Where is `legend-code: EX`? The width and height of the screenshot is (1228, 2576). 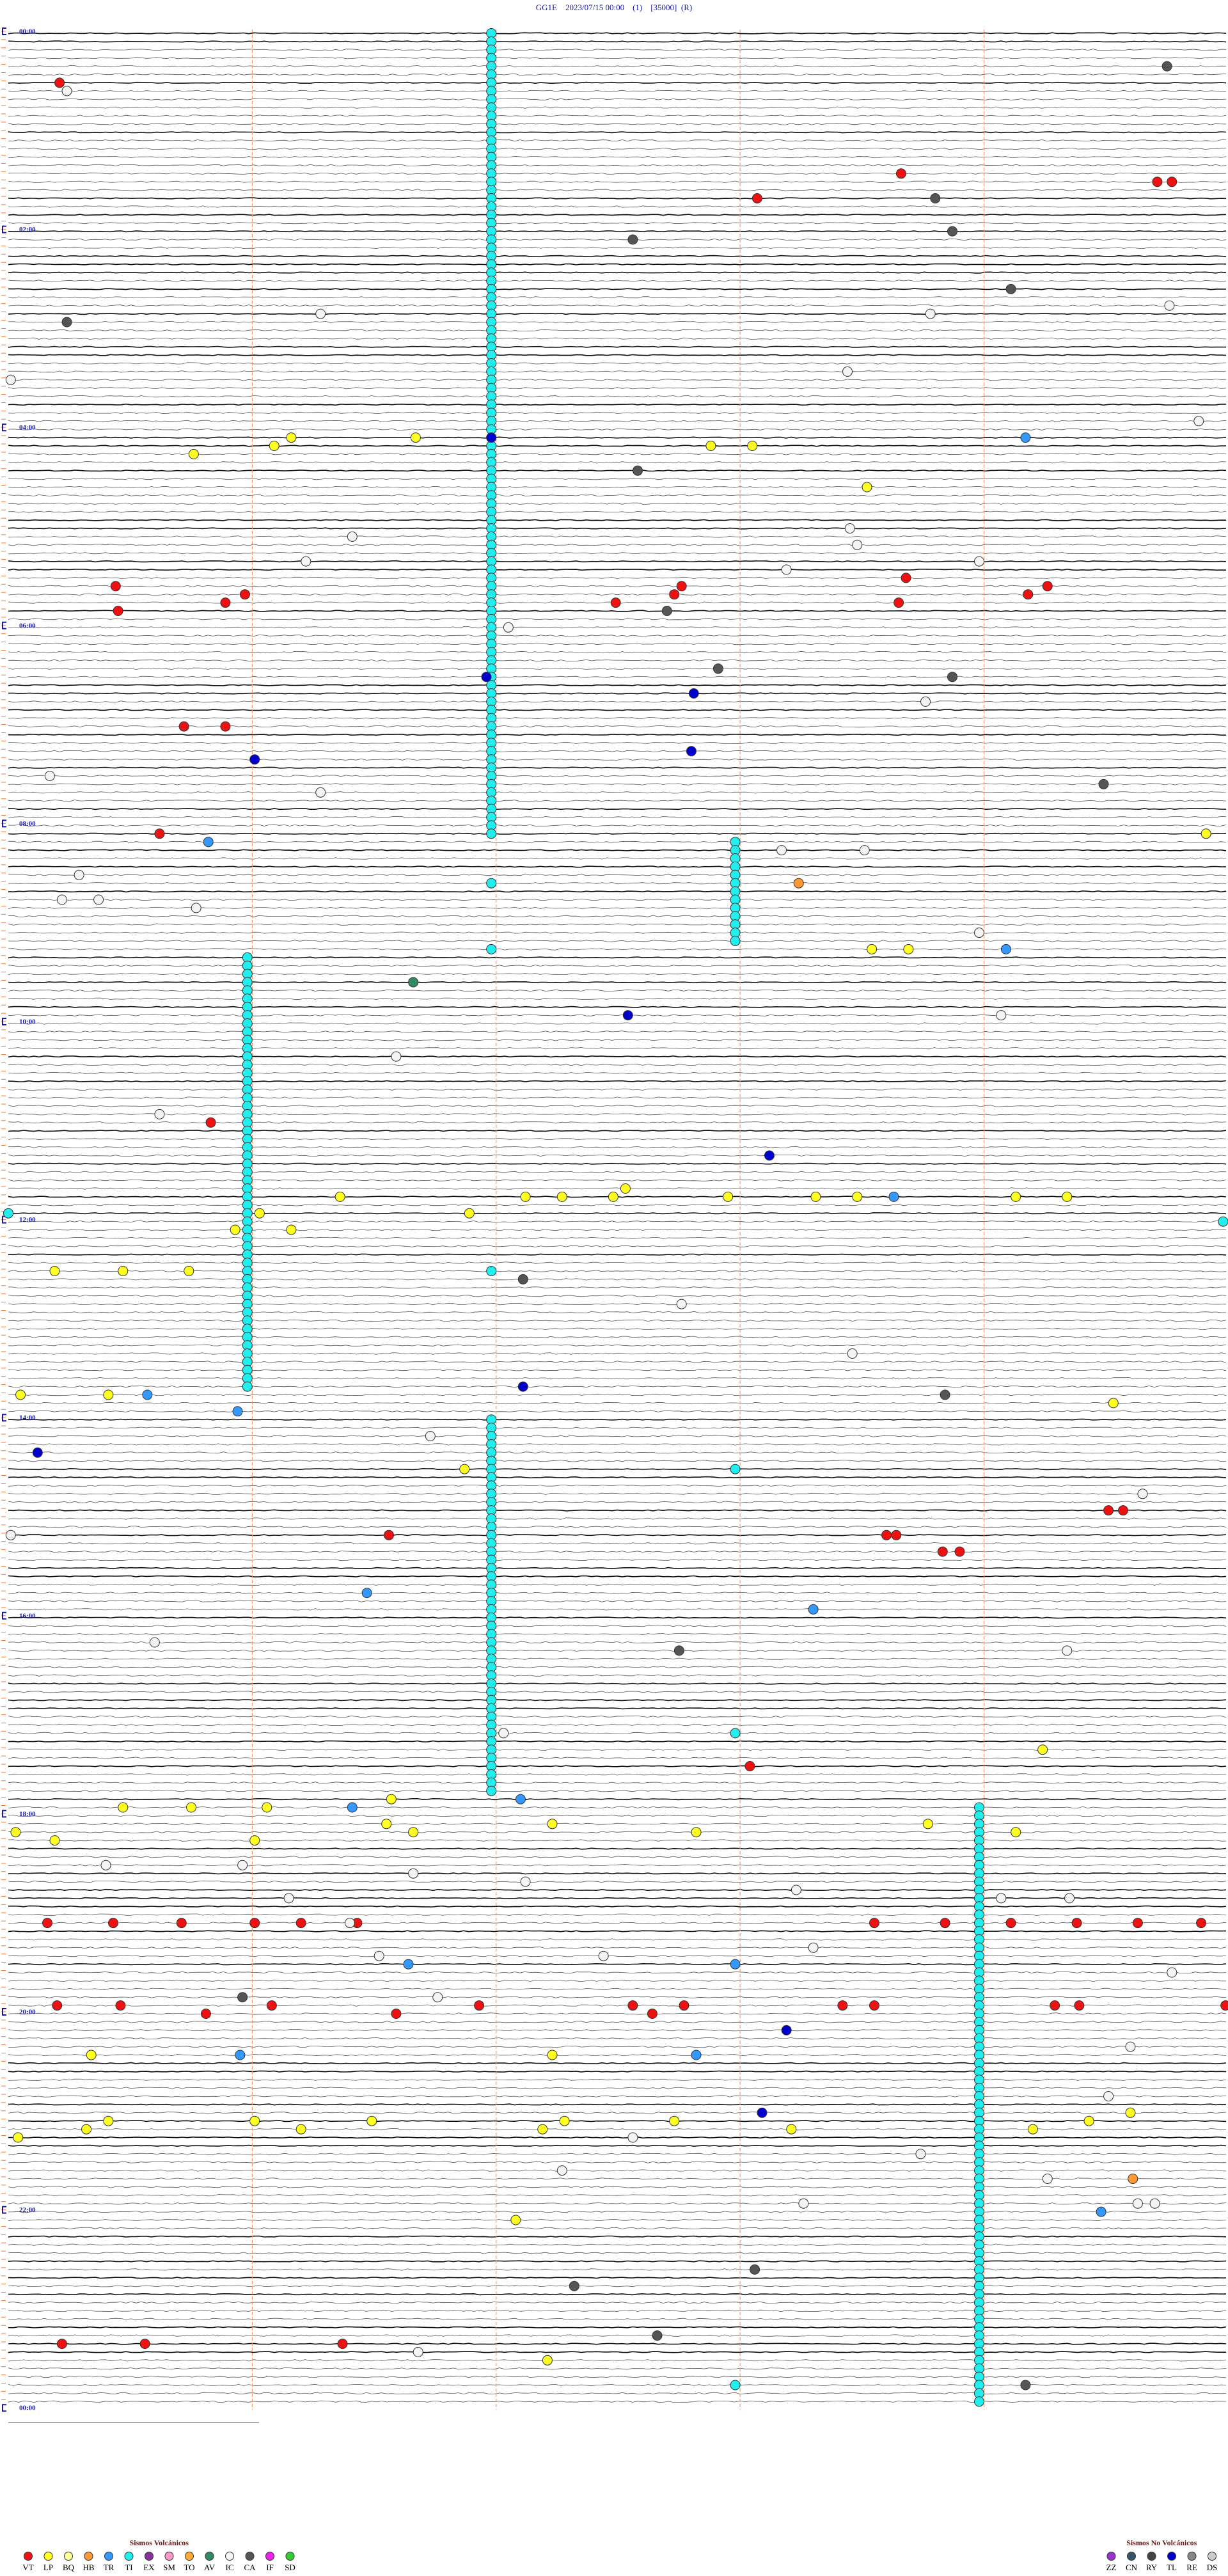 legend-code: EX is located at coordinates (149, 2567).